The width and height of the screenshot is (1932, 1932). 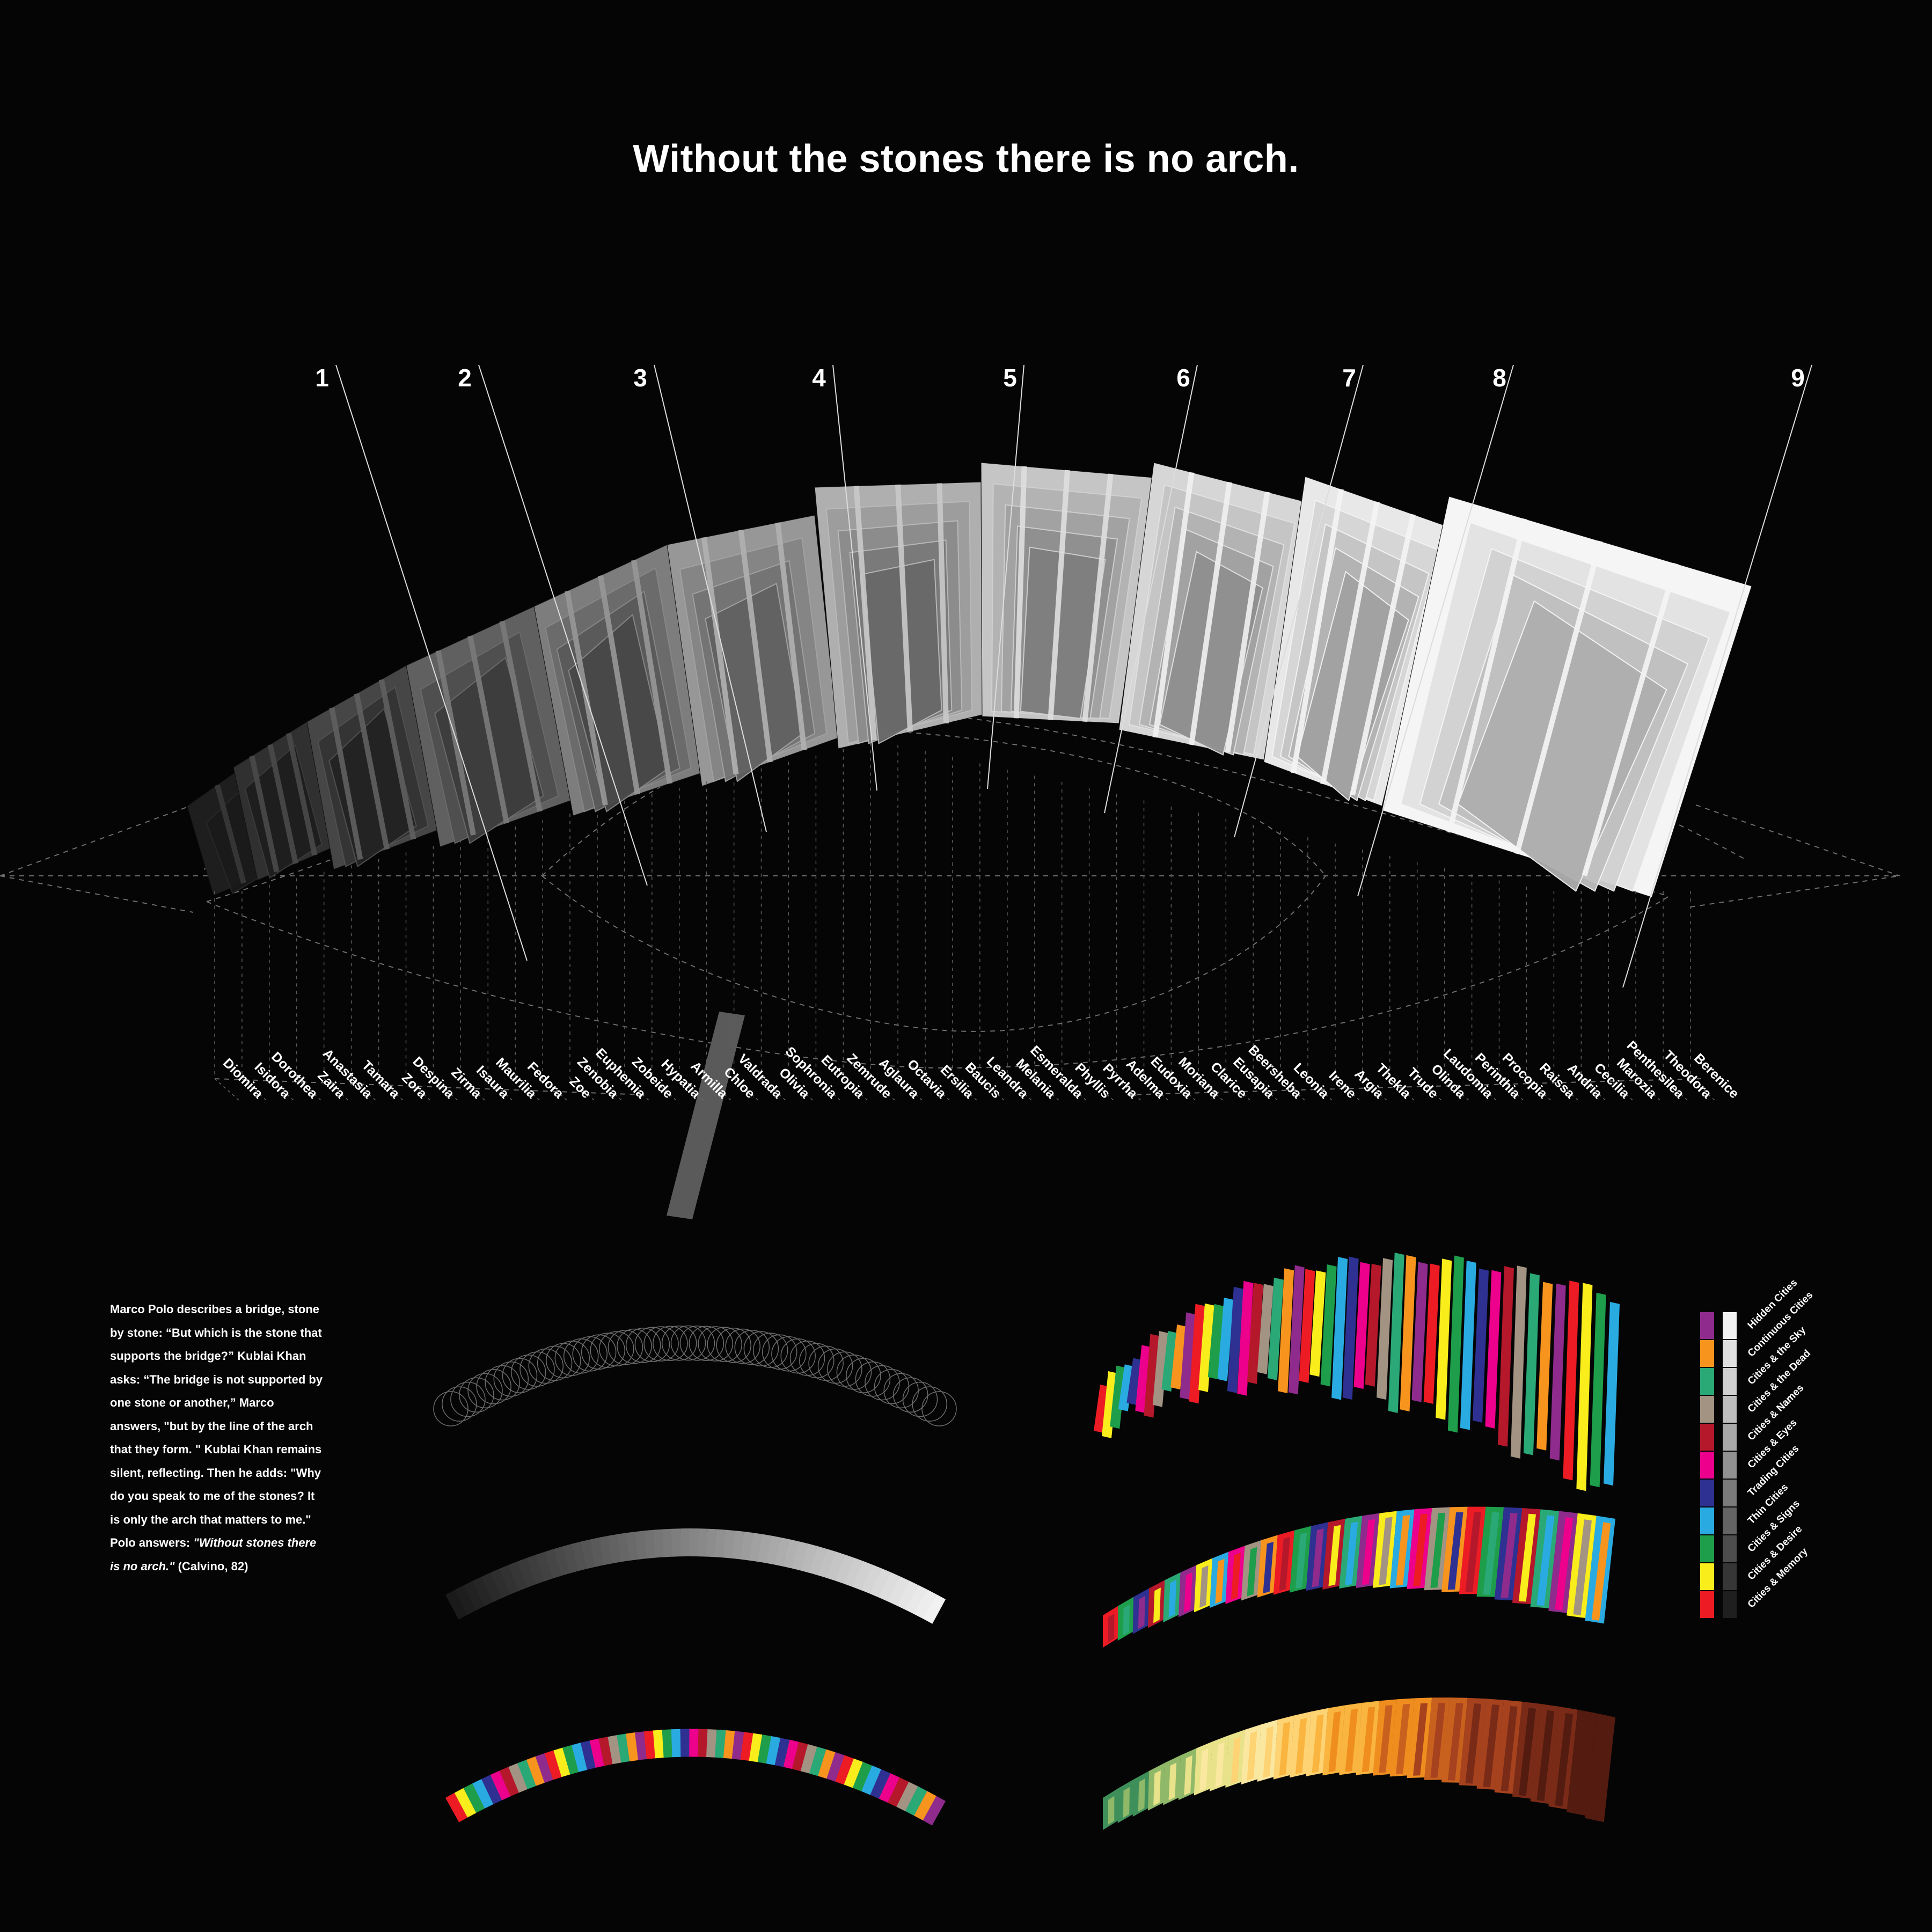 What do you see at coordinates (1707, 1381) in the screenshot?
I see `legend-color-swatch` at bounding box center [1707, 1381].